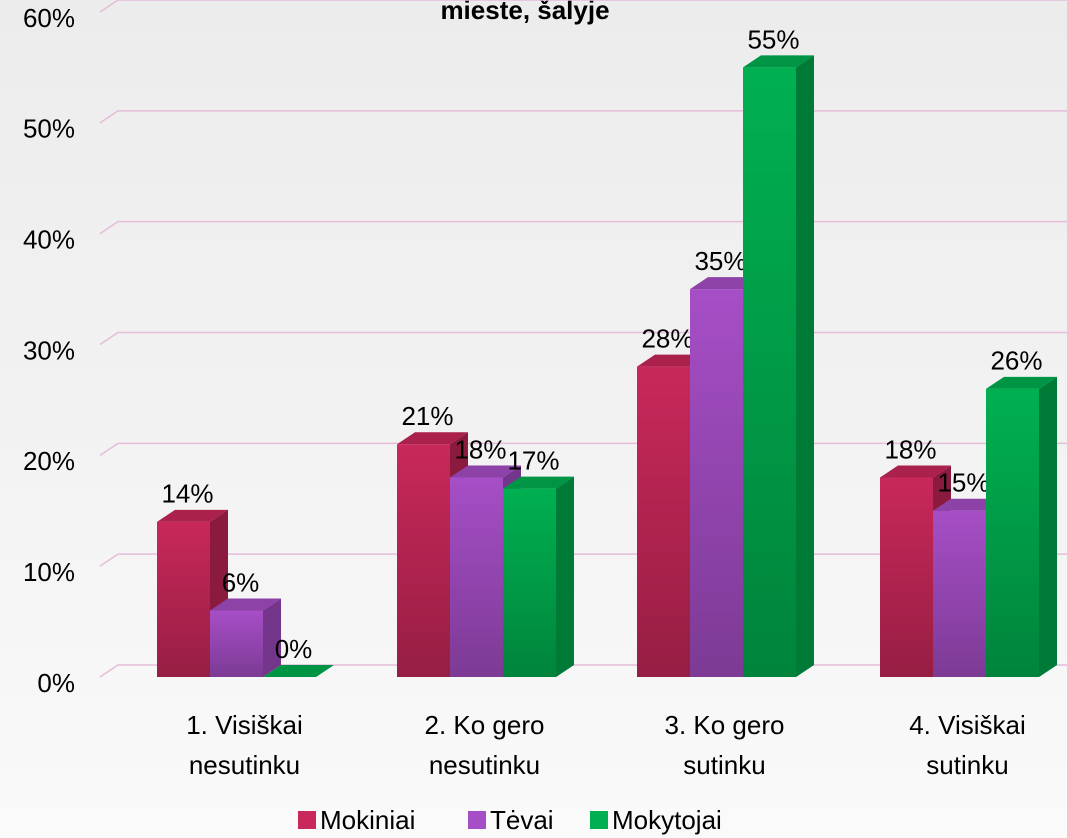 The height and width of the screenshot is (838, 1067). I want to click on x-tick-label: 3. Ko gero sutinku, so click(725, 745).